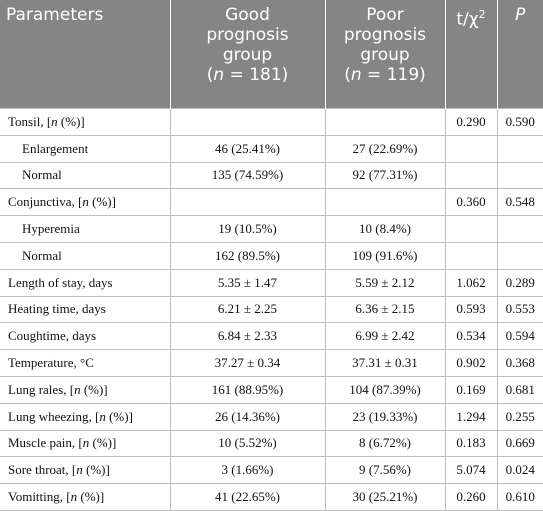 This screenshot has height=511, width=543. I want to click on cell-text: 161 (88.95%), so click(247, 389).